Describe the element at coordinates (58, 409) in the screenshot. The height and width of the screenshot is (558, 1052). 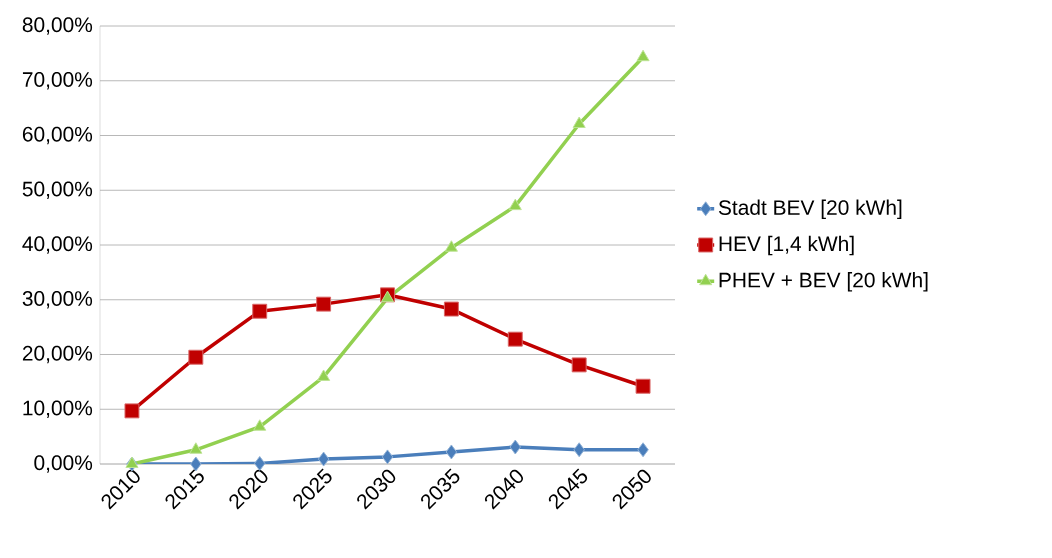
I see `y-tick-label: 10,00%` at that location.